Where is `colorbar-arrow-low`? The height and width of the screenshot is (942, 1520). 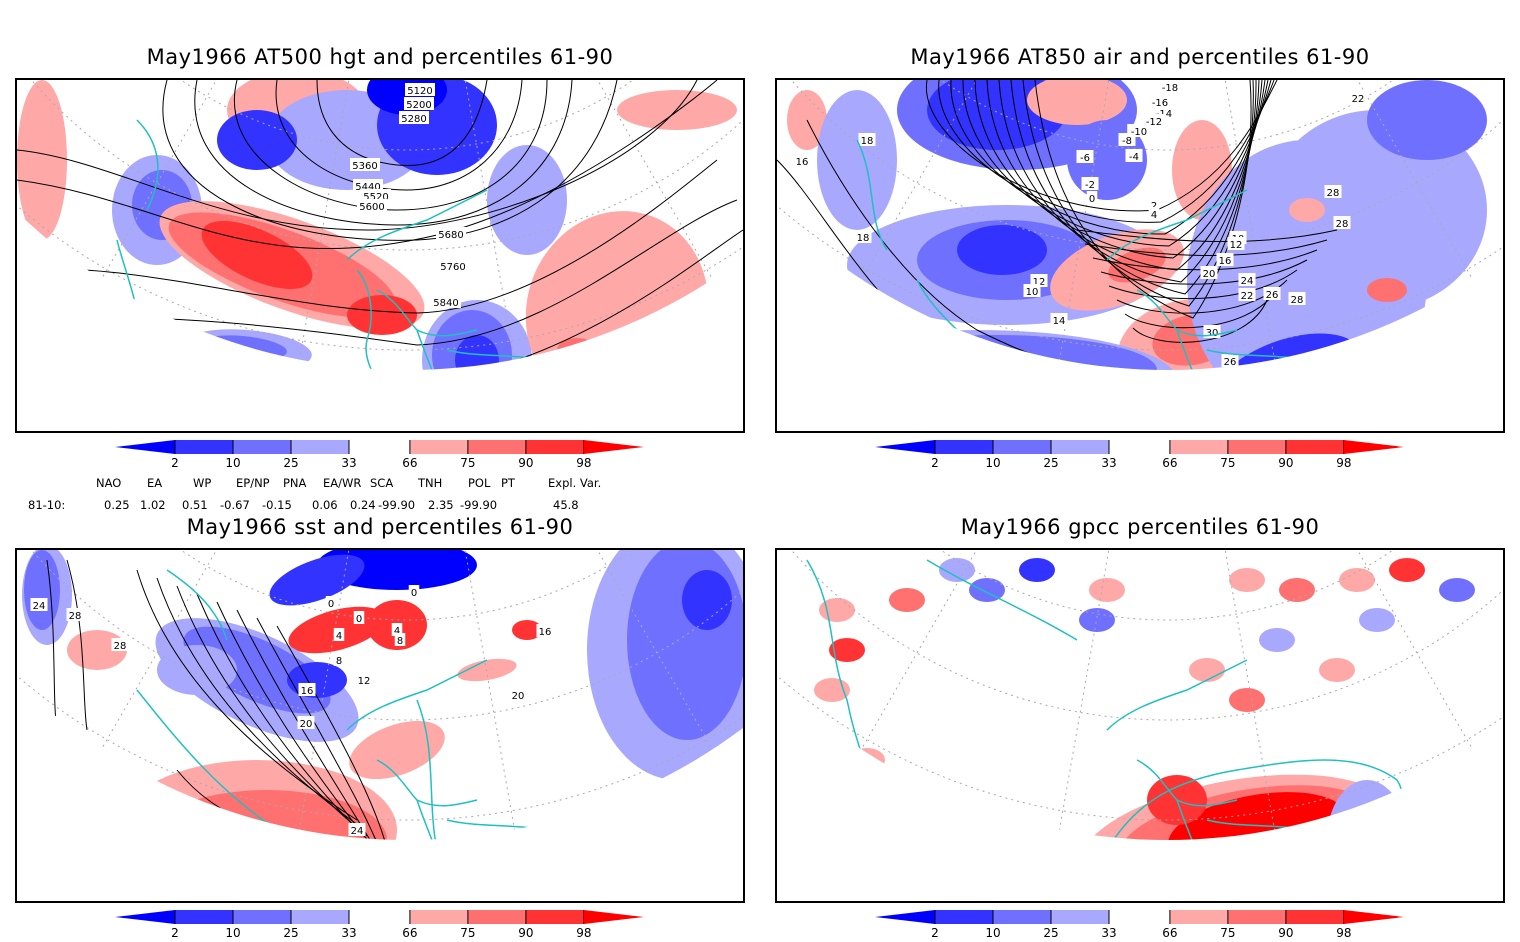
colorbar-arrow-low is located at coordinates (145, 917).